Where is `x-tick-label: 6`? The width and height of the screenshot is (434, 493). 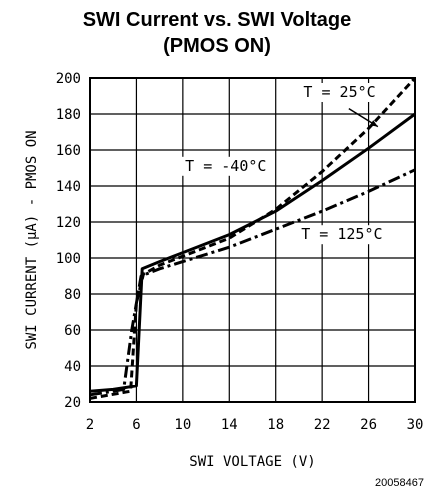 x-tick-label: 6 is located at coordinates (136, 425).